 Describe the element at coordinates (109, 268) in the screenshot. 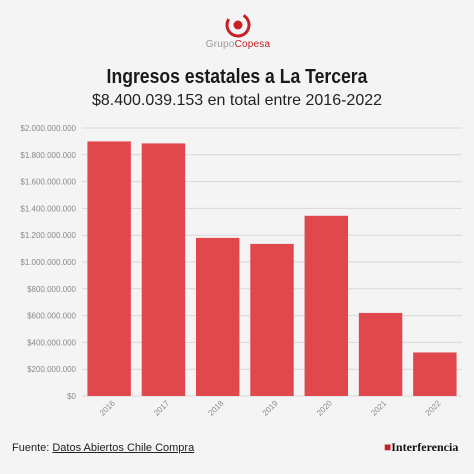

I see `bar-2016` at that location.